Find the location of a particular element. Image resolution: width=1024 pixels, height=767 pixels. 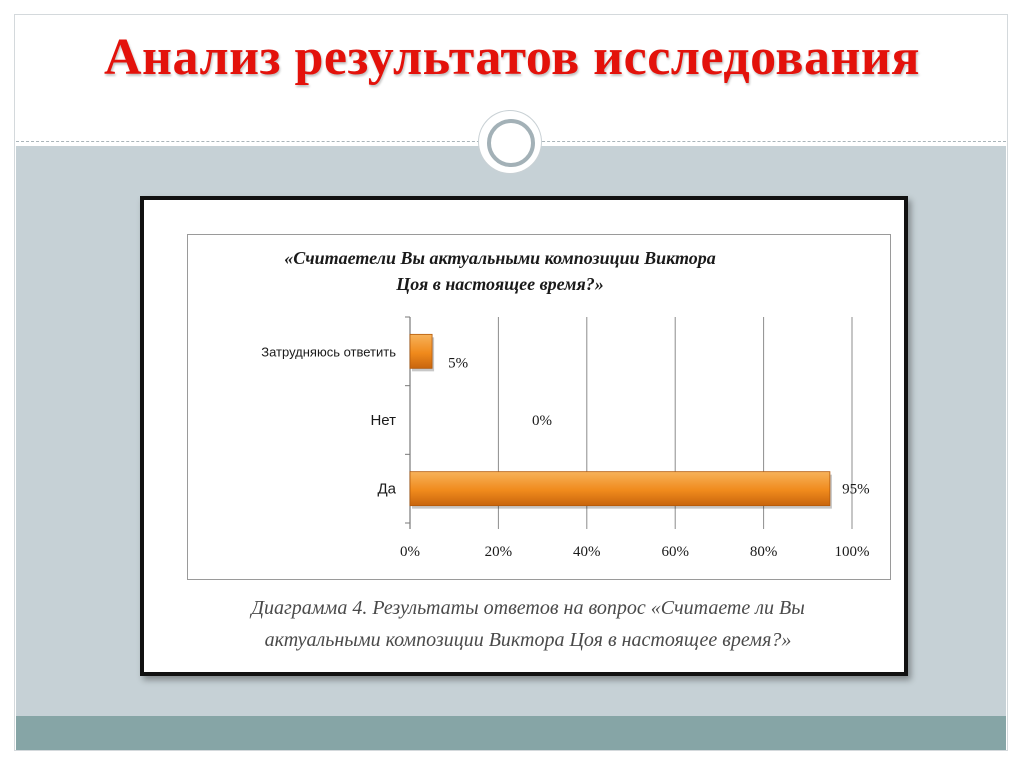

ring-icon is located at coordinates (511, 143).